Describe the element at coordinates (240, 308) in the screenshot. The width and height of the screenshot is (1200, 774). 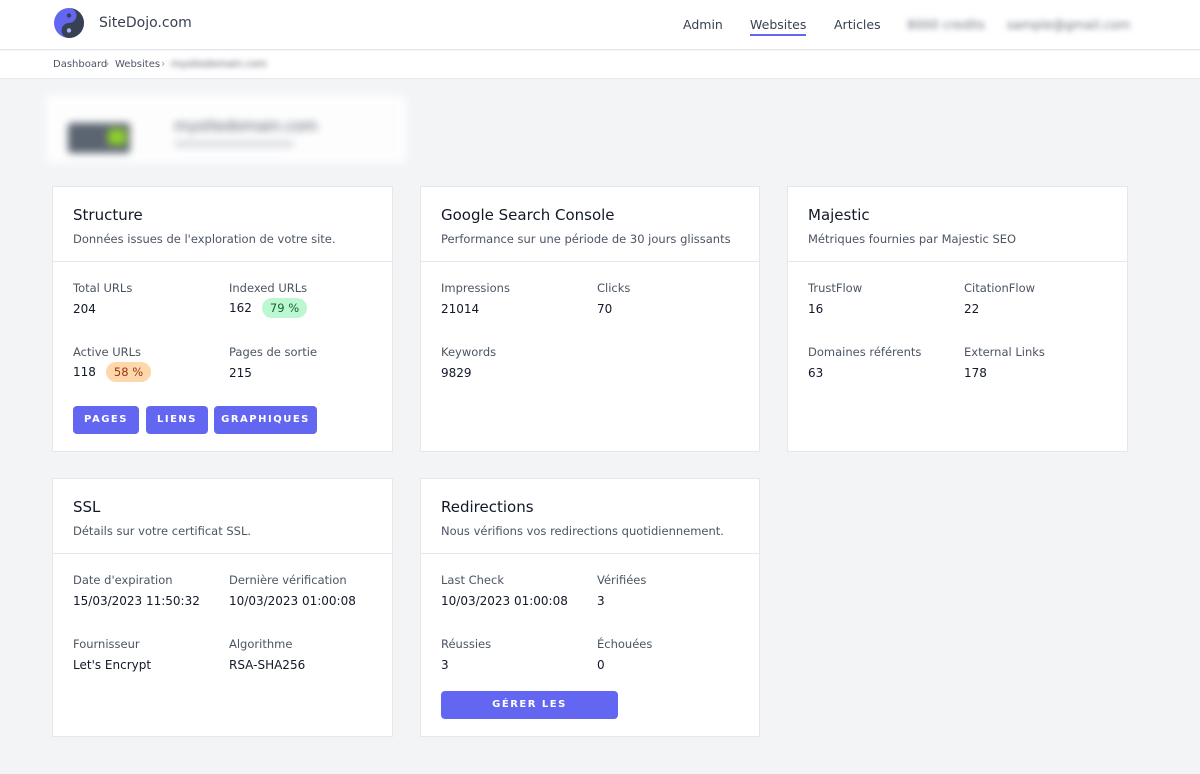
I see `stat-value: 162` at that location.